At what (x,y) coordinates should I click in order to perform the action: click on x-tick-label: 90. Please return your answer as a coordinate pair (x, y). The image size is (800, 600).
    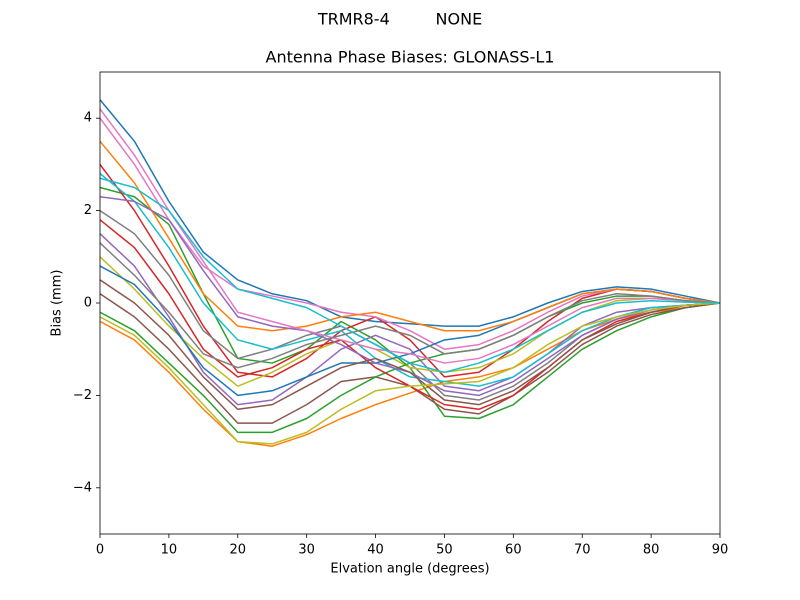
    Looking at the image, I should click on (720, 550).